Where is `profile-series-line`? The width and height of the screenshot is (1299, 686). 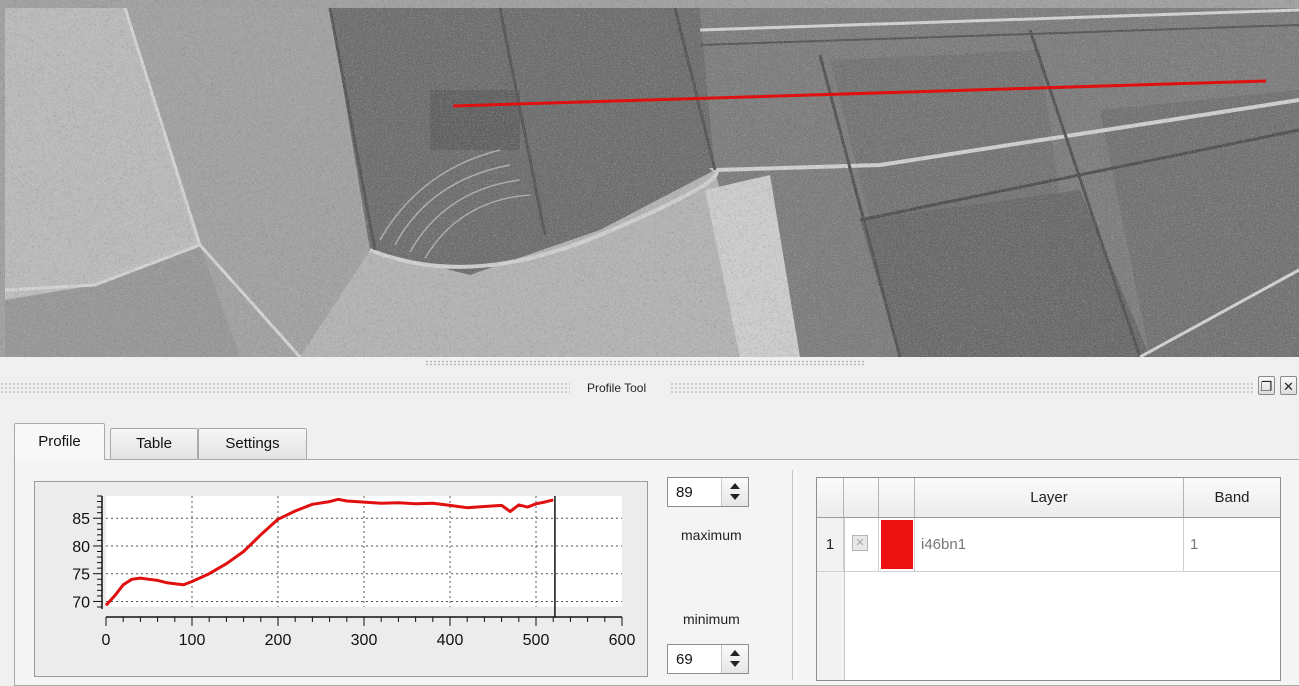 profile-series-line is located at coordinates (329, 552).